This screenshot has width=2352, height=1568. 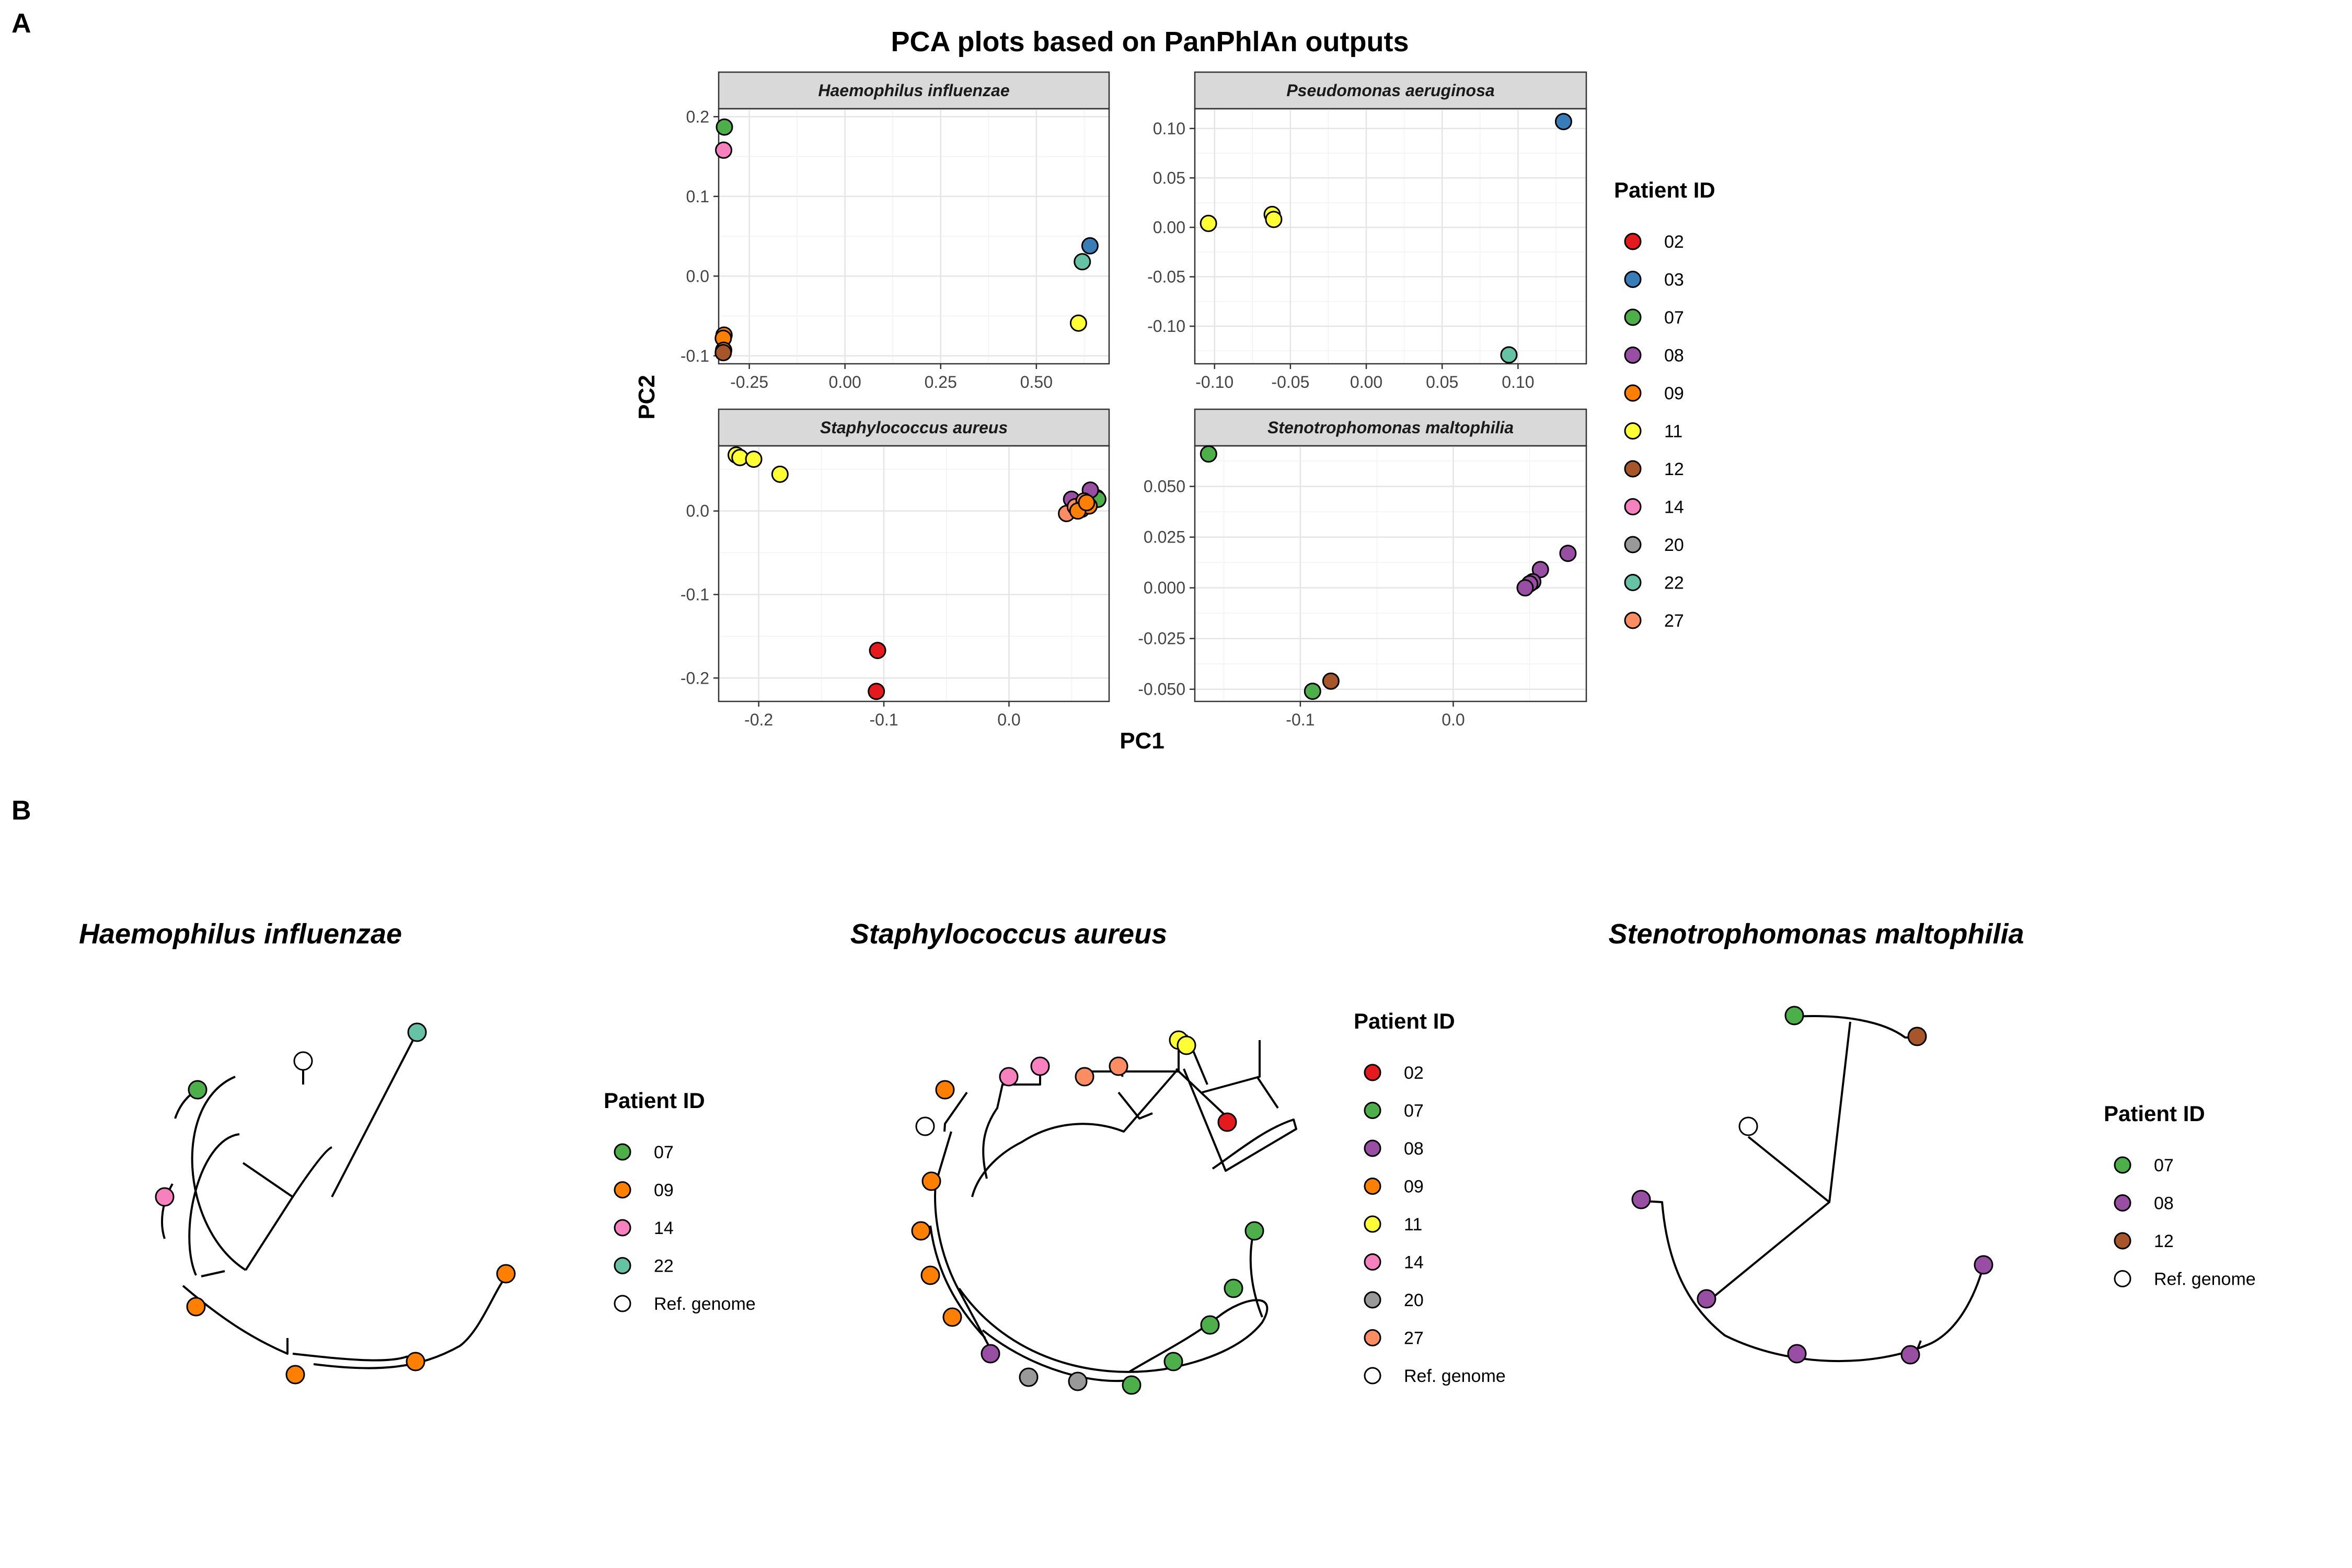 What do you see at coordinates (1366, 382) in the screenshot?
I see `x-tick-label: 0.00` at bounding box center [1366, 382].